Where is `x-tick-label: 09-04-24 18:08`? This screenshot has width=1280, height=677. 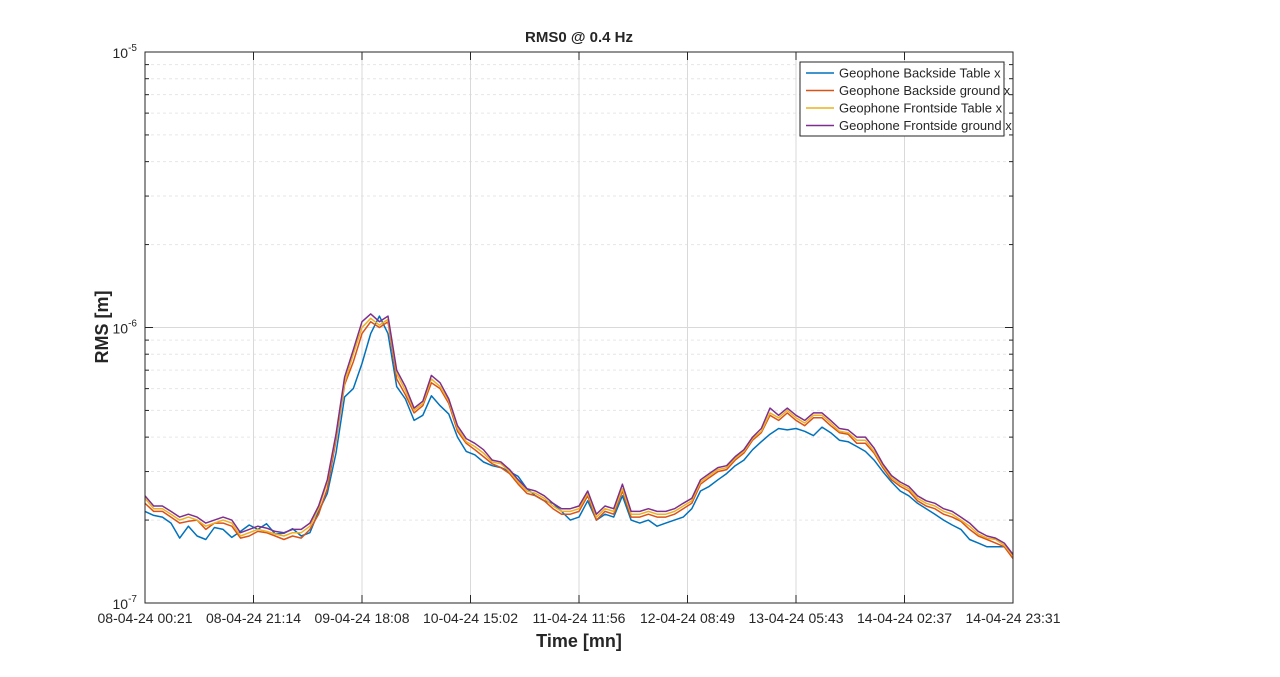 x-tick-label: 09-04-24 18:08 is located at coordinates (362, 618).